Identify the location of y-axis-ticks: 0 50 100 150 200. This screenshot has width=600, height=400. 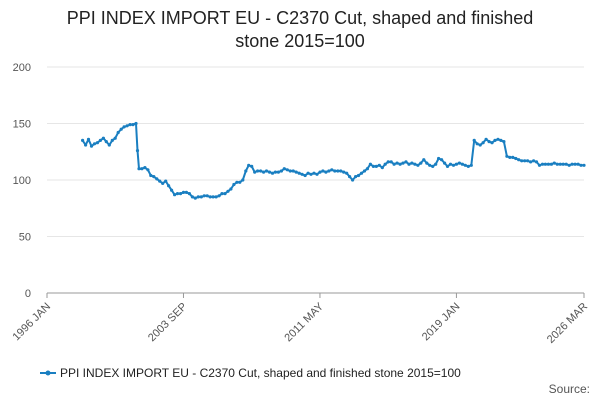
(22, 181).